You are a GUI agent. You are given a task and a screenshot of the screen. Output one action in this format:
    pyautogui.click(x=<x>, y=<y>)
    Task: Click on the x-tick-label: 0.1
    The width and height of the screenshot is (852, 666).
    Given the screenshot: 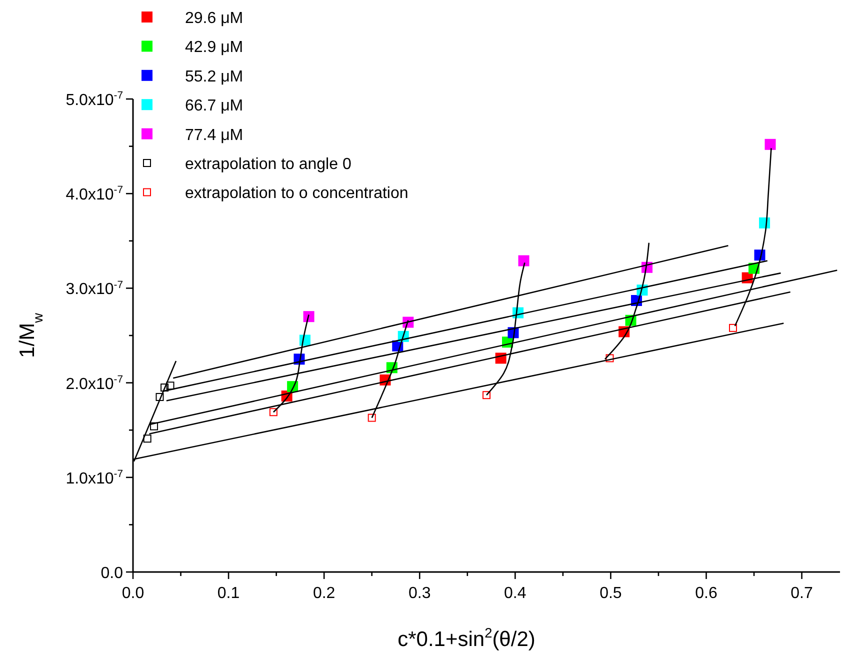 What is the action you would take?
    pyautogui.click(x=228, y=593)
    